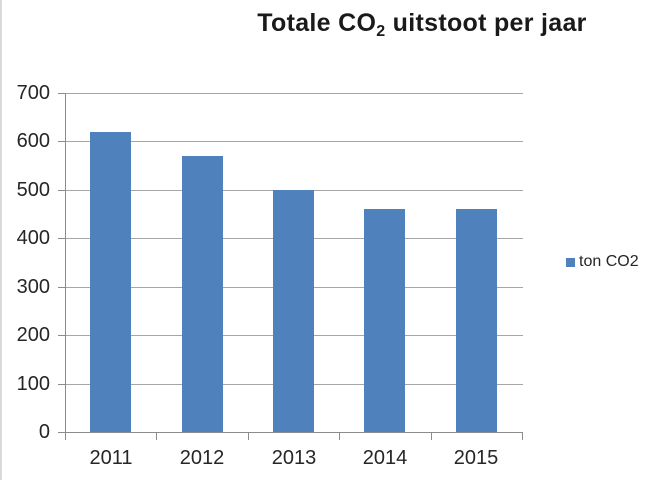  I want to click on x-axis-label-2014: 2014, so click(385, 458).